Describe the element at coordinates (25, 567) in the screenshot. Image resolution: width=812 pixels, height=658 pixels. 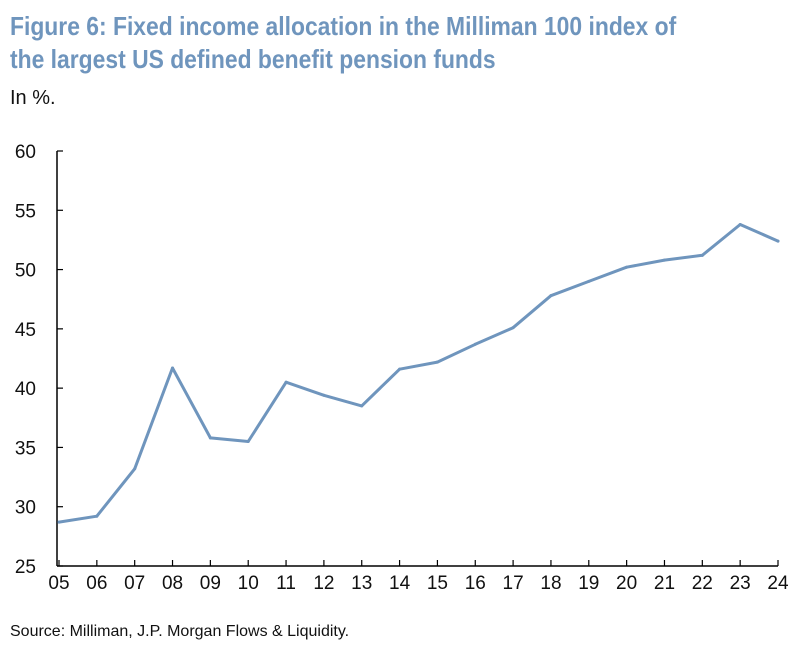
I see `y-tick-label: 25` at that location.